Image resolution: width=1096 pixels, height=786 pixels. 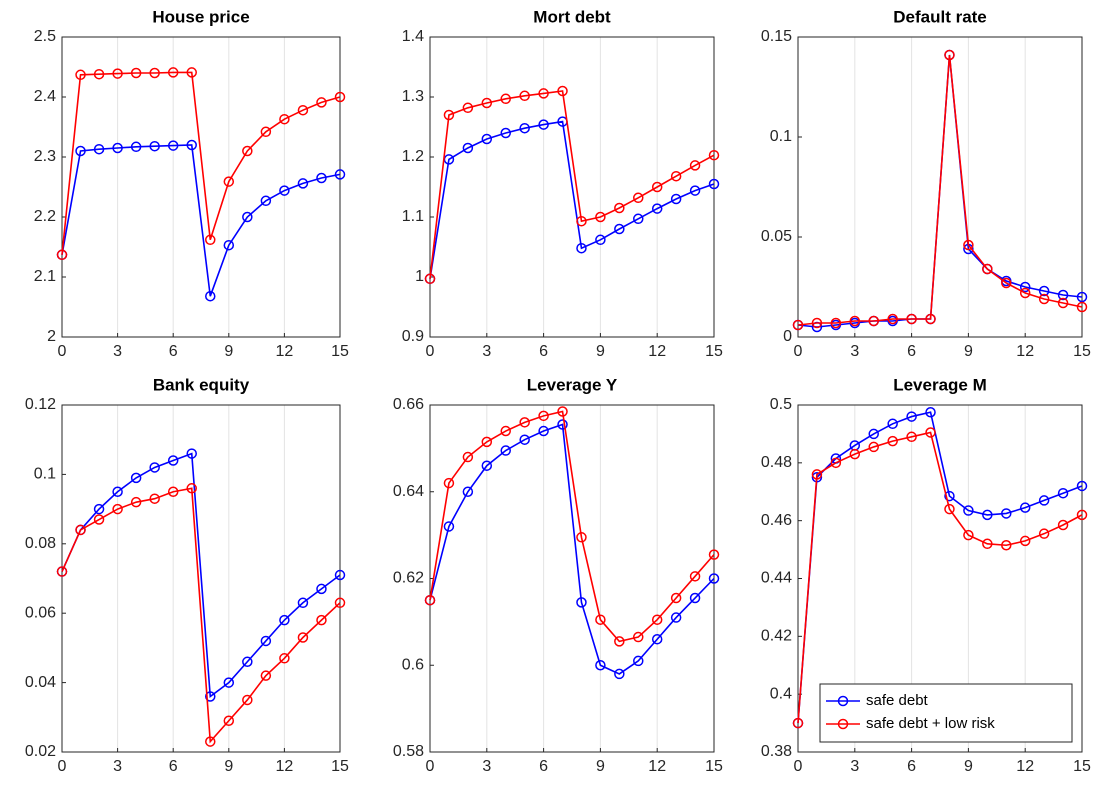 What do you see at coordinates (940, 384) in the screenshot?
I see `chart-title: Leverage M` at bounding box center [940, 384].